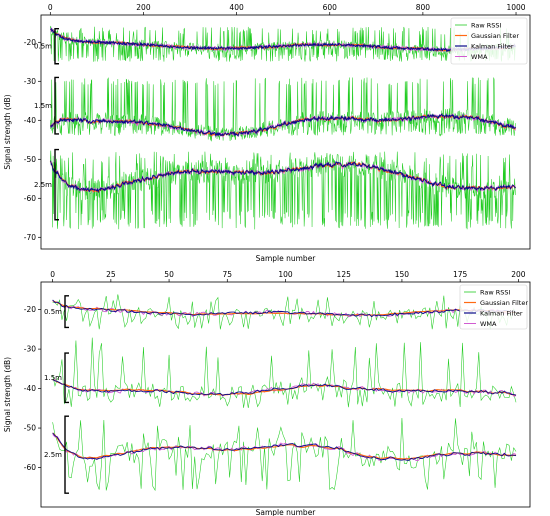 This screenshot has width=550, height=516. Describe the element at coordinates (236, 7) in the screenshot. I see `x-tick-label: 400` at that location.